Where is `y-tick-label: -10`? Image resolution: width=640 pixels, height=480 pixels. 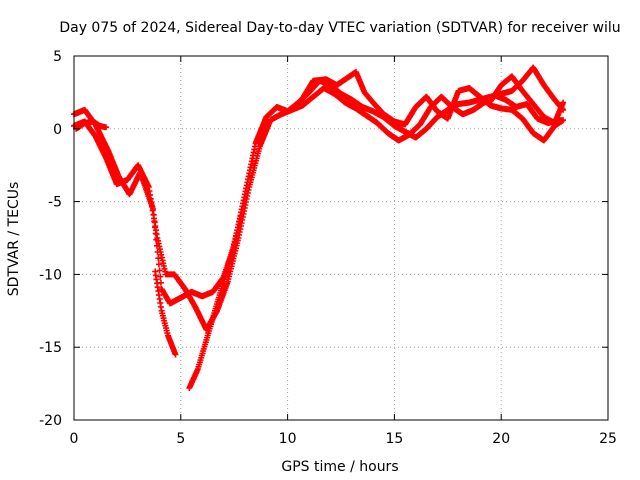
y-tick-label: -10 is located at coordinates (50, 275).